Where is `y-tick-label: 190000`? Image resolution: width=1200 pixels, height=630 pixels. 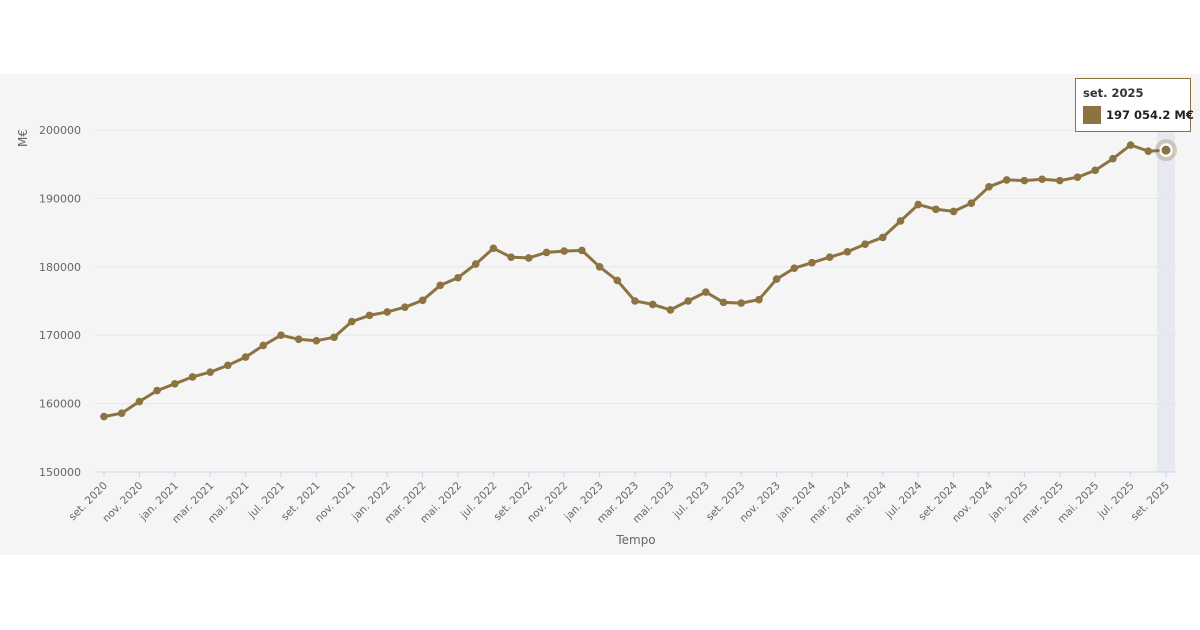
y-tick-label: 190000 is located at coordinates (60, 198).